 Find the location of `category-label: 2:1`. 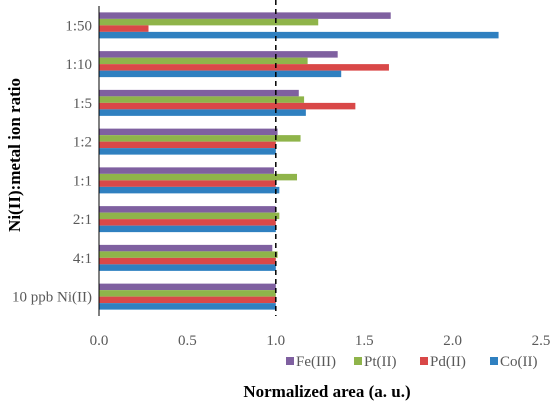

category-label: 2:1 is located at coordinates (82, 220).